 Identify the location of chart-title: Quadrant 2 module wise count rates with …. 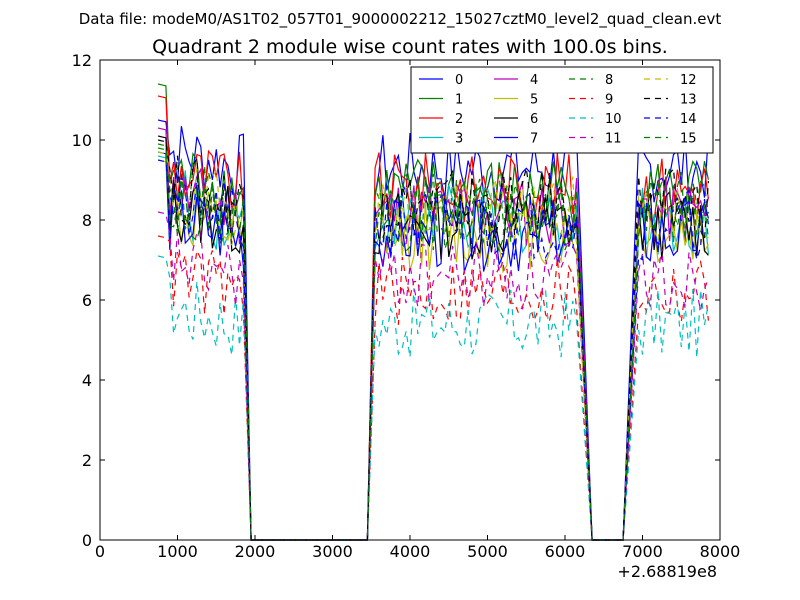
(410, 47).